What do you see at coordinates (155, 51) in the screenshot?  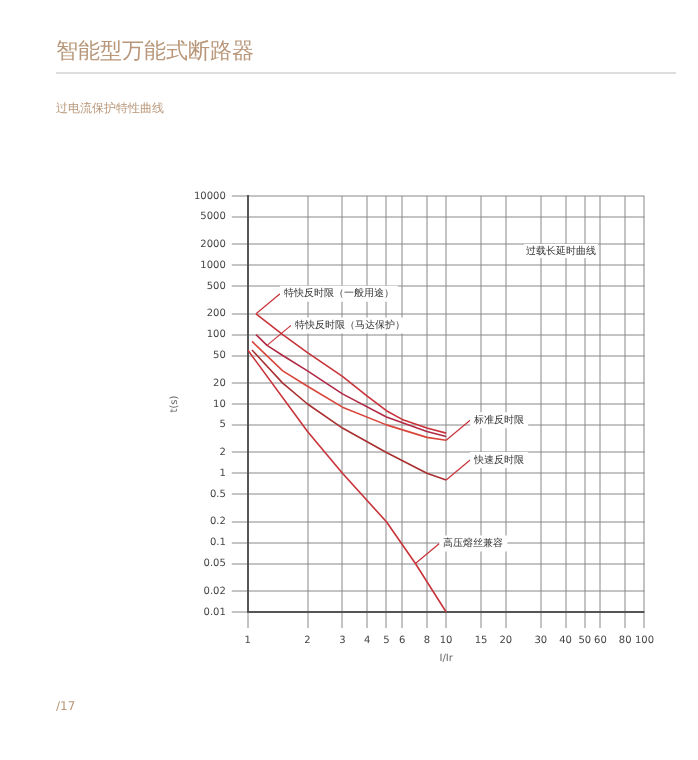 I see `chart-title: 智能型万能式断路器` at bounding box center [155, 51].